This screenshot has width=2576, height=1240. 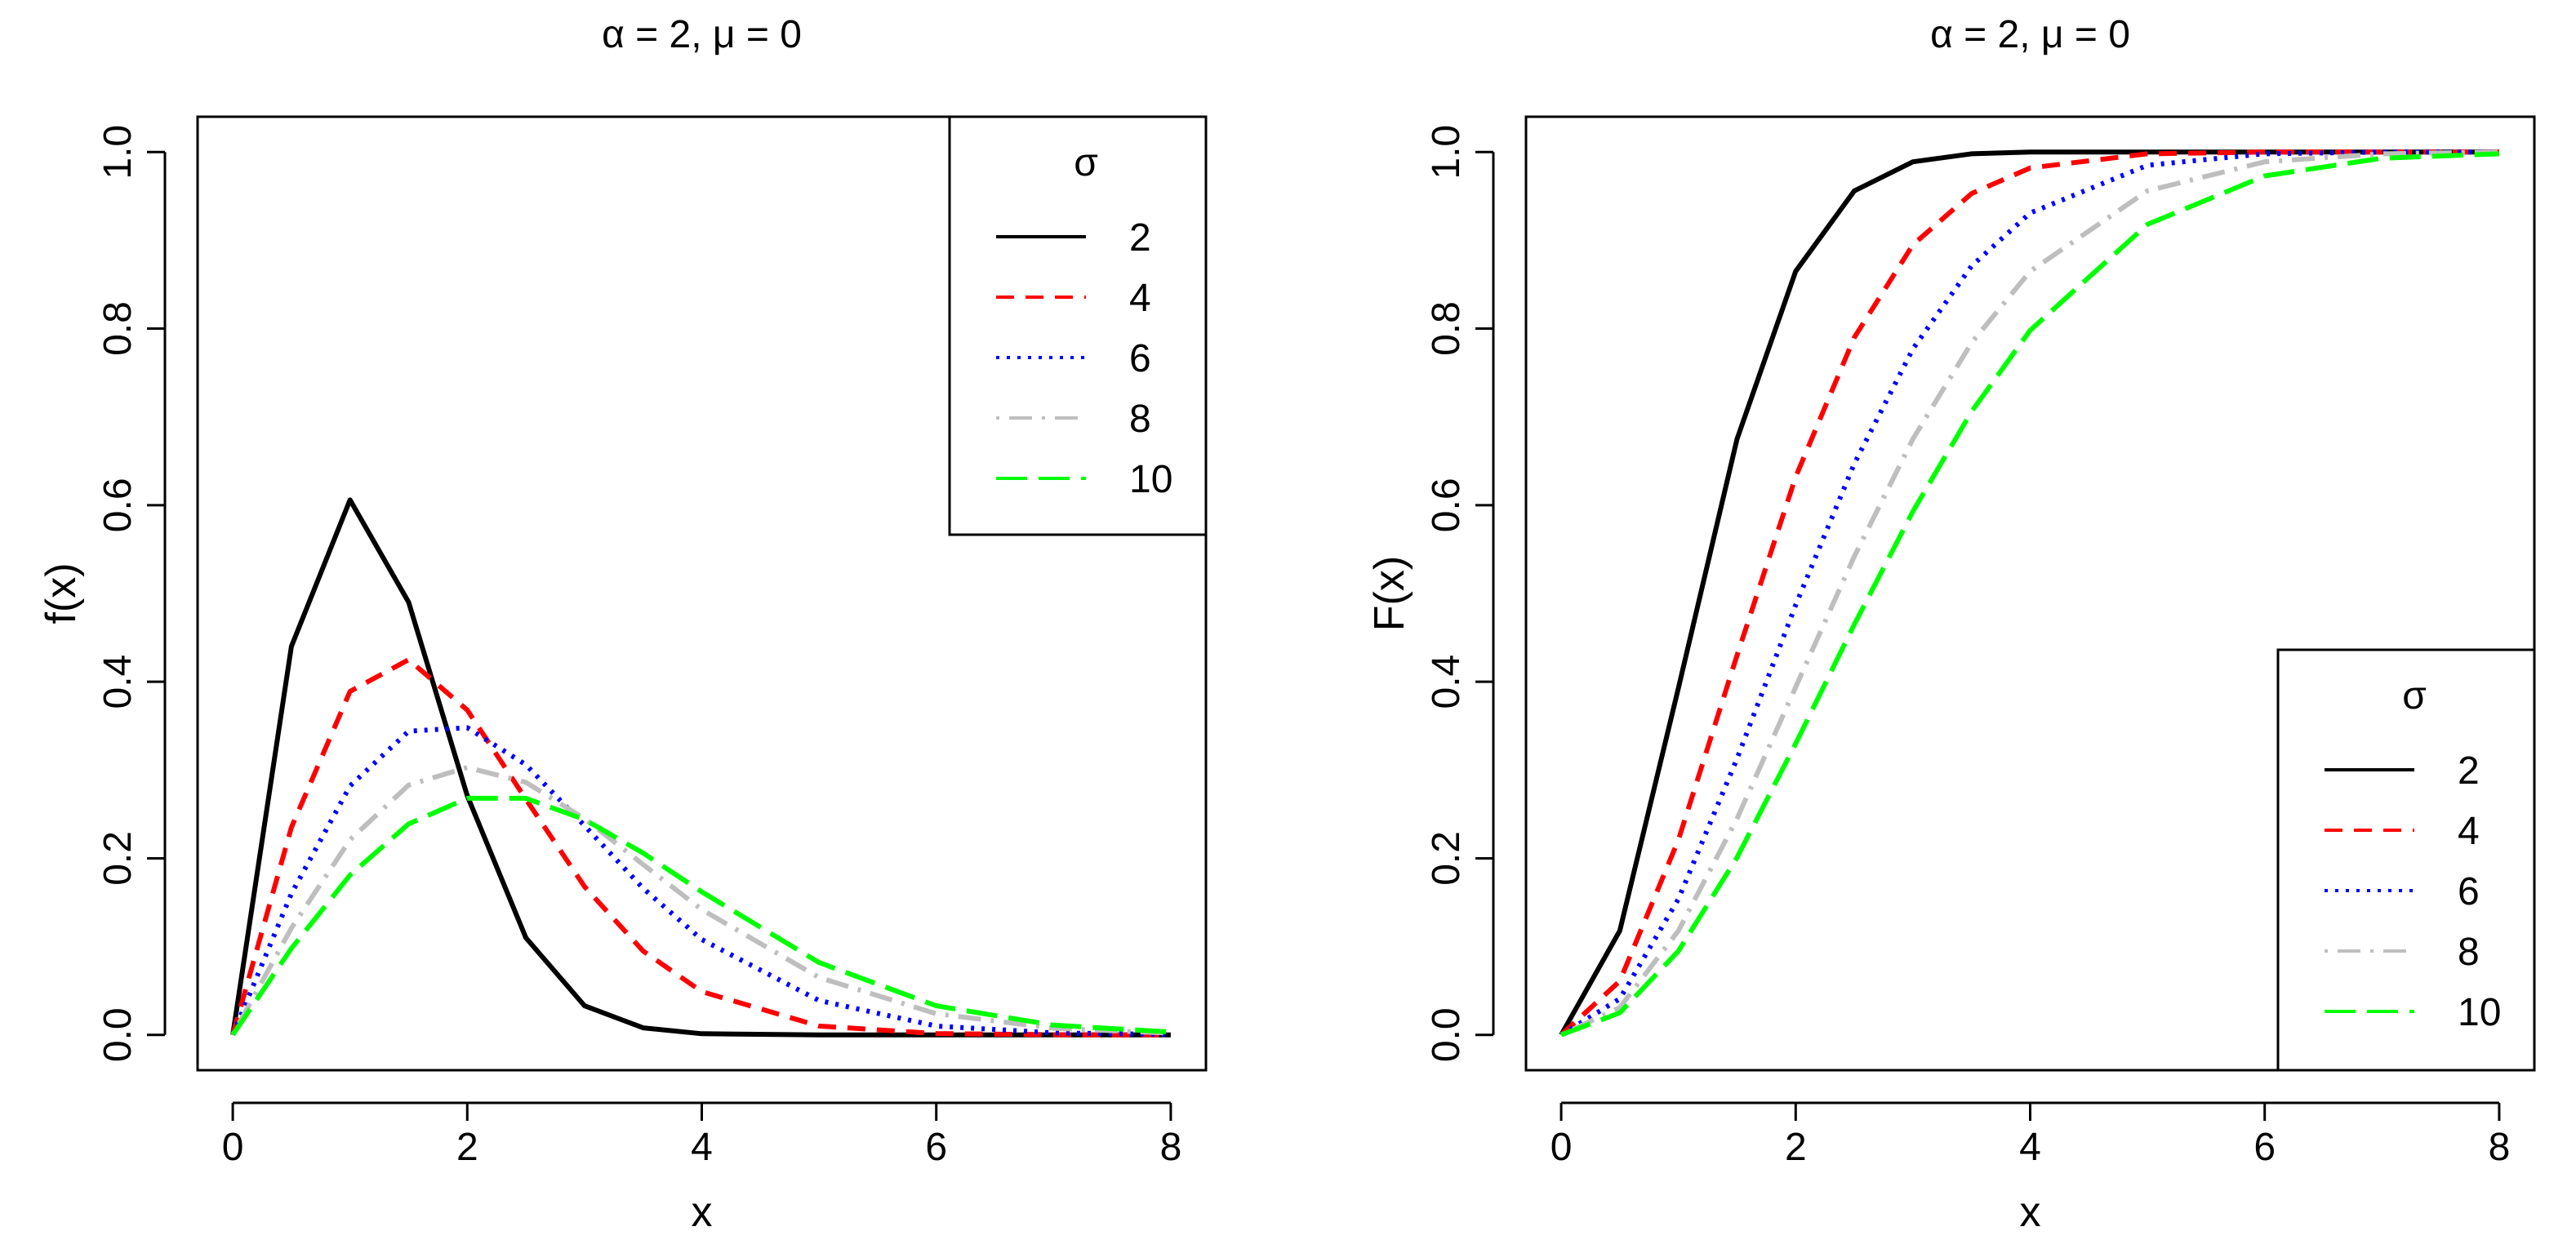 I want to click on y-axis-label: f(x), so click(x=62, y=593).